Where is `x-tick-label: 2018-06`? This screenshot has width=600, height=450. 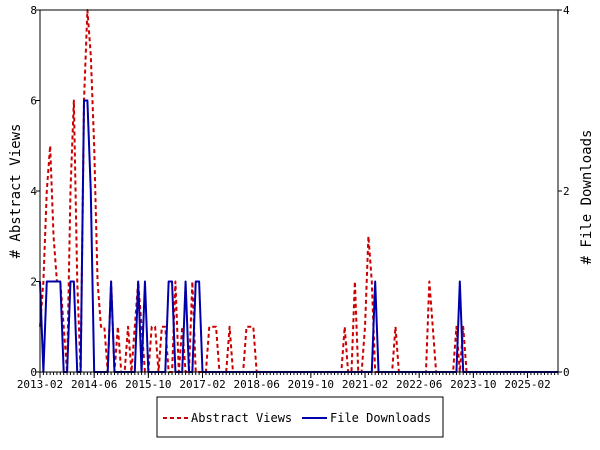
x-tick-label: 2018-06 is located at coordinates (257, 384).